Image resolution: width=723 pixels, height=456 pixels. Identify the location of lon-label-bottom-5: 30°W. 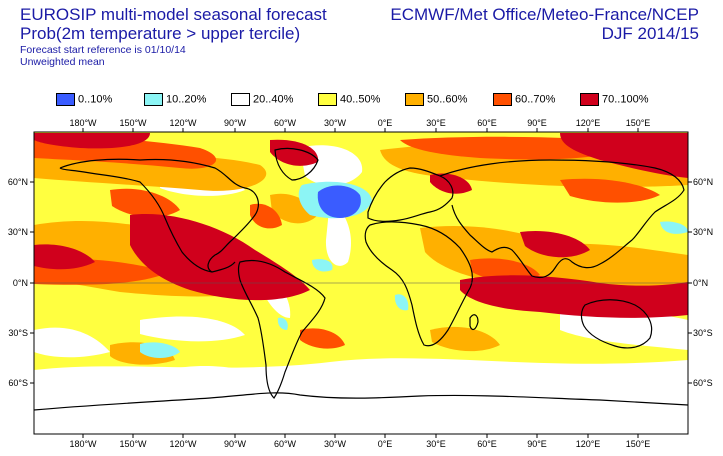
(335, 444).